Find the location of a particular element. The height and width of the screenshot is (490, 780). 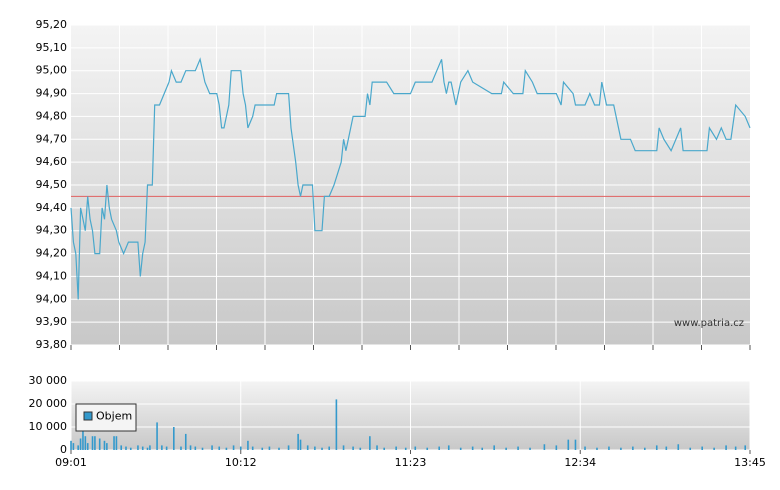

x-tick-label: 12:34 is located at coordinates (580, 462).